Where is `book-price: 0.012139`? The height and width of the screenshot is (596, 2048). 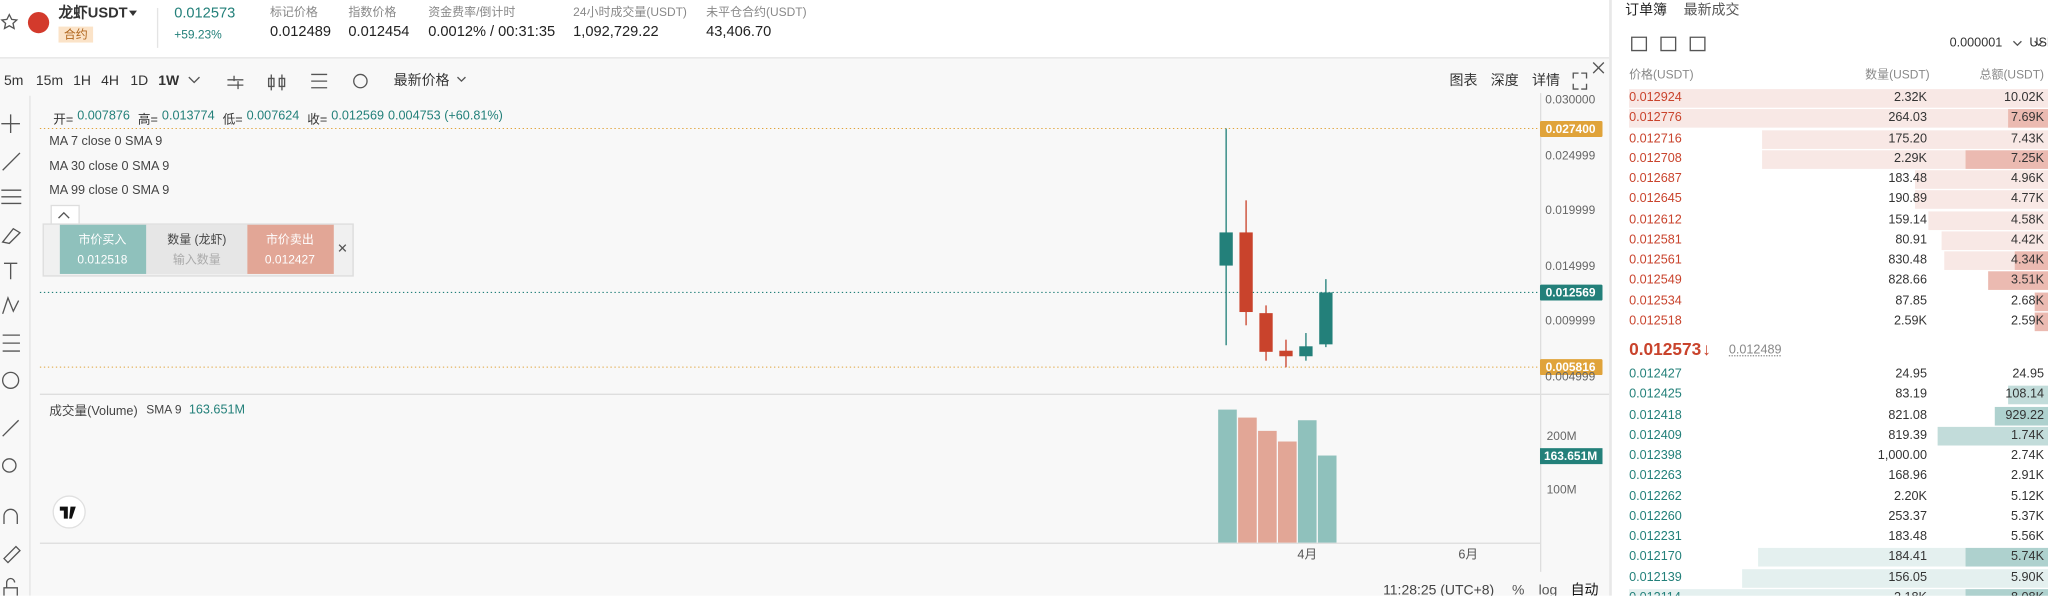 book-price: 0.012139 is located at coordinates (1655, 577).